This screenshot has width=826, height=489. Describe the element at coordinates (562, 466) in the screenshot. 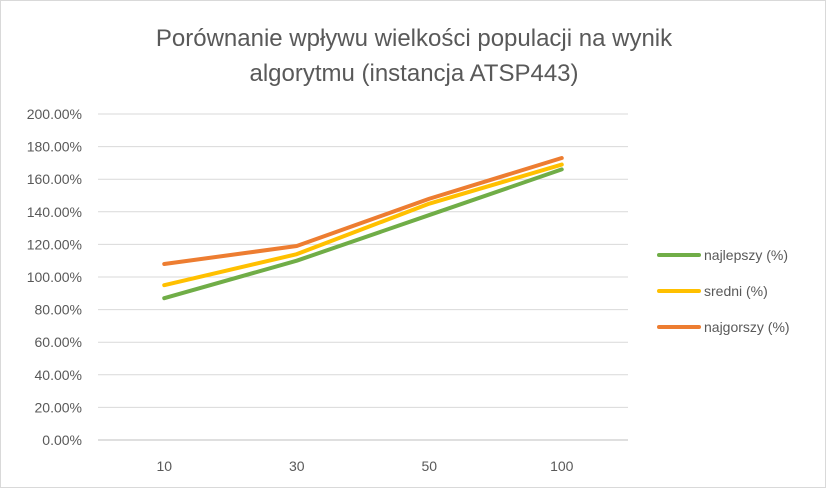

I see `x-tick-label: 100` at that location.